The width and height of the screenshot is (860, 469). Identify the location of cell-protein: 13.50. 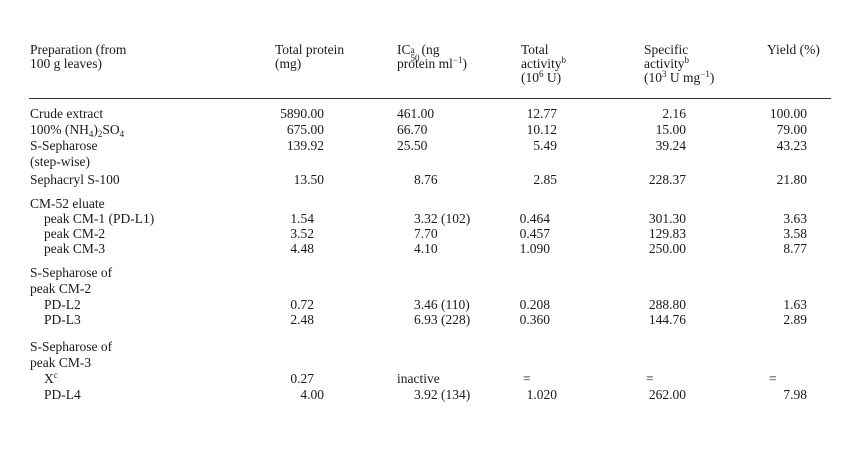
(308, 179).